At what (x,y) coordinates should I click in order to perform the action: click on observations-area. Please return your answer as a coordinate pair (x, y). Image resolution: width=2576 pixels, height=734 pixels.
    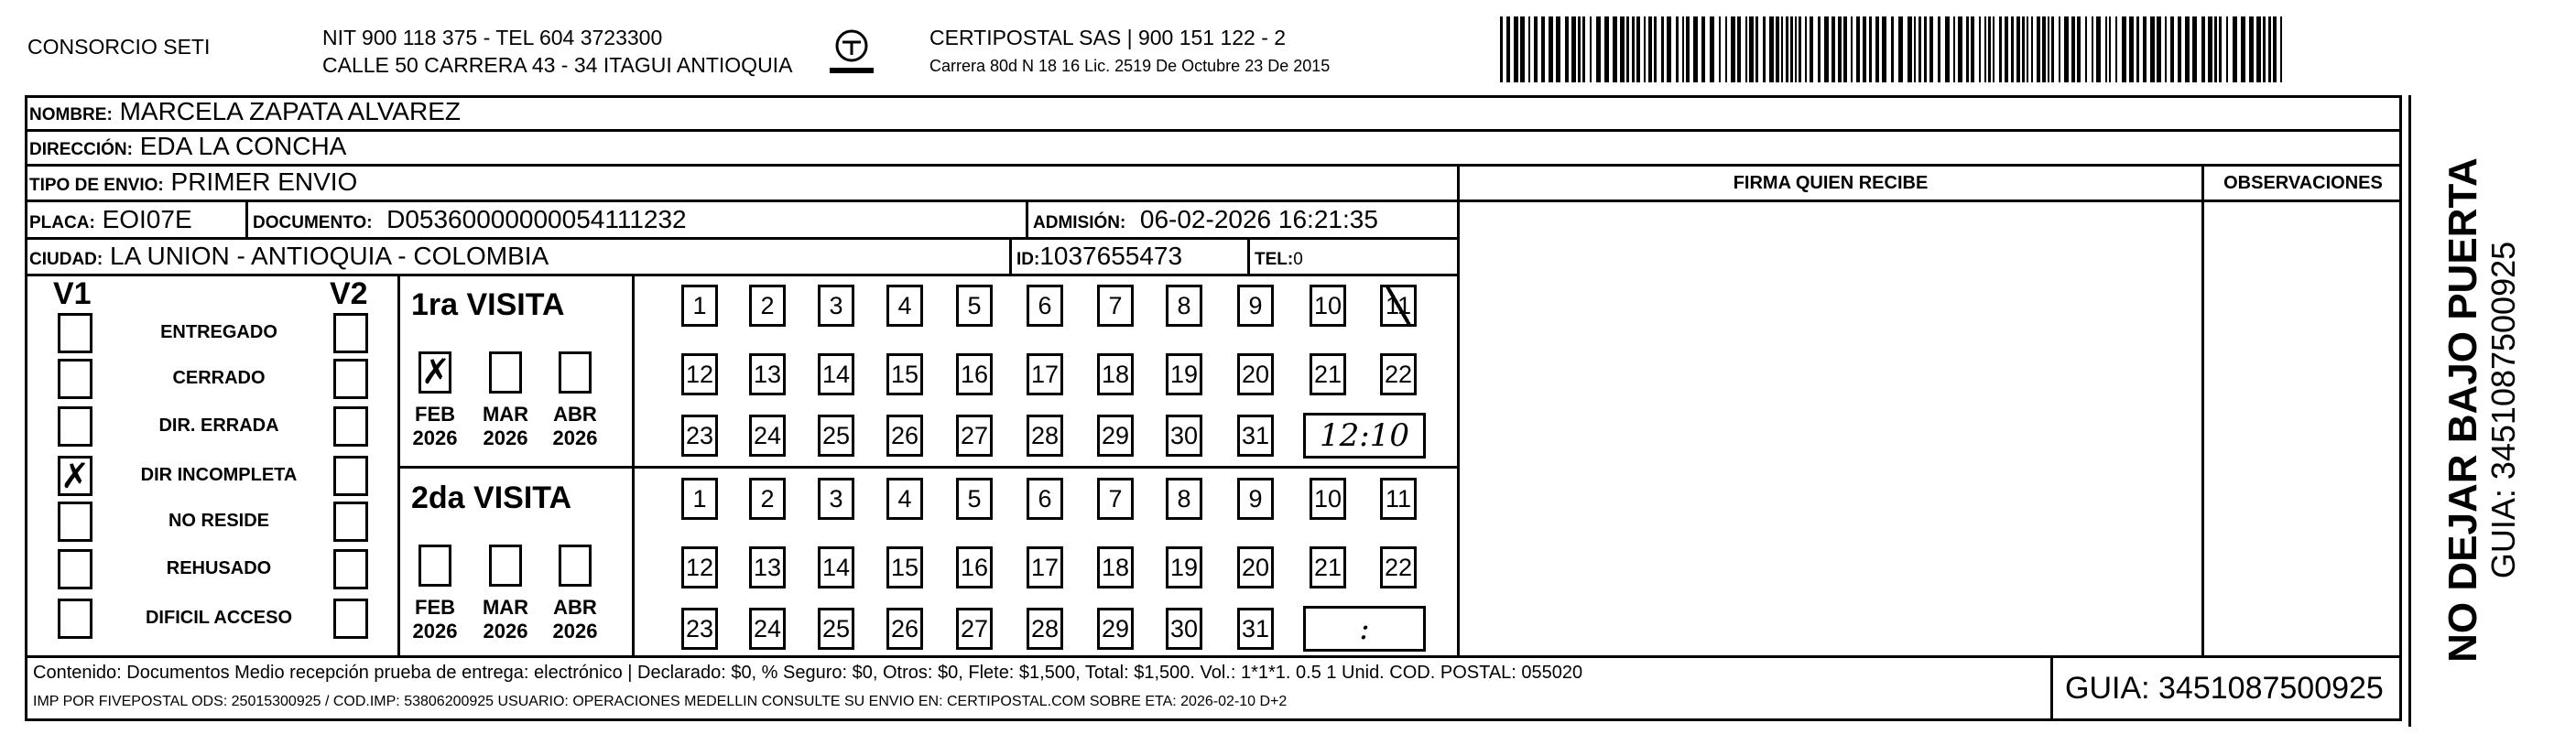
    Looking at the image, I should click on (2303, 428).